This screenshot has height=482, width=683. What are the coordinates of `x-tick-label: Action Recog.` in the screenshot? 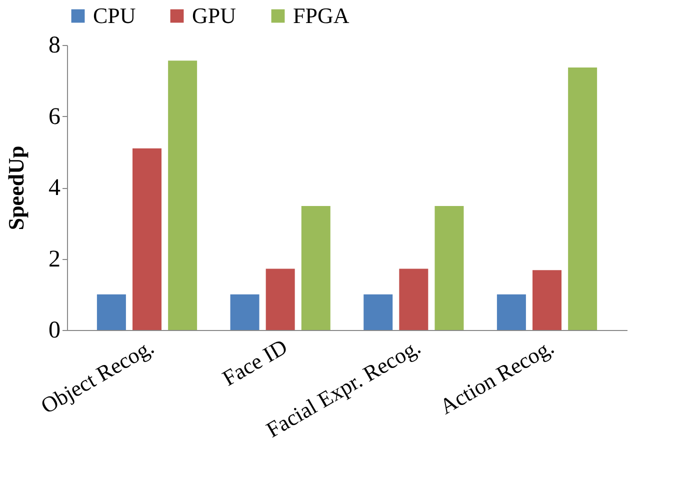 It's located at (496, 377).